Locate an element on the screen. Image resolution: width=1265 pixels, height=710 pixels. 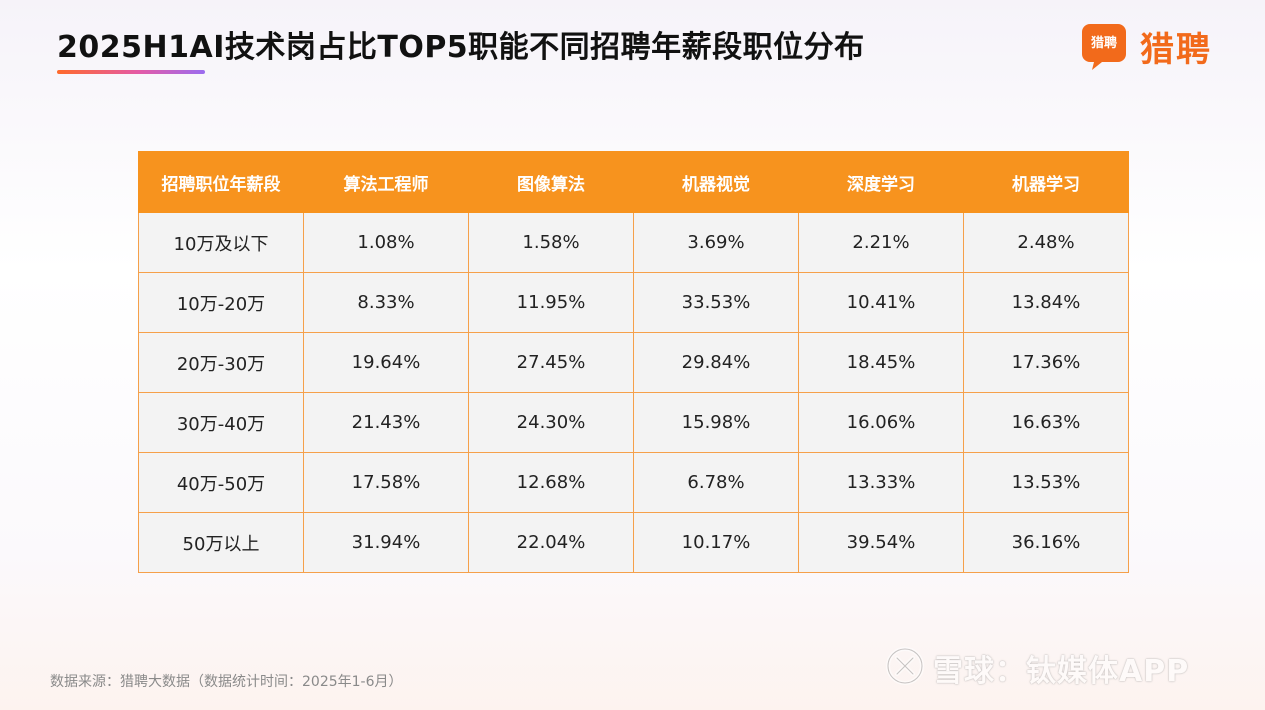
table-cell: 13.53% is located at coordinates (1046, 482).